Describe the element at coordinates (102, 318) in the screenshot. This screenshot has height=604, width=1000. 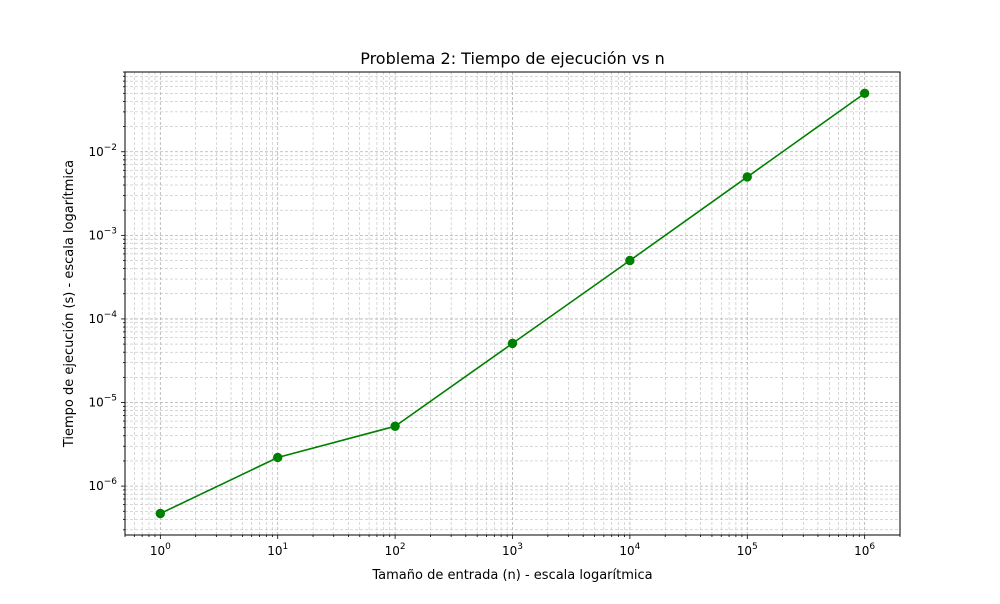
I see `y-tick-label: 10⁻⁴` at that location.